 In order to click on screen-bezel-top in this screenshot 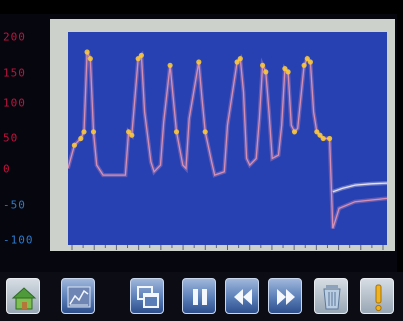, I will do `click(201, 7)`.